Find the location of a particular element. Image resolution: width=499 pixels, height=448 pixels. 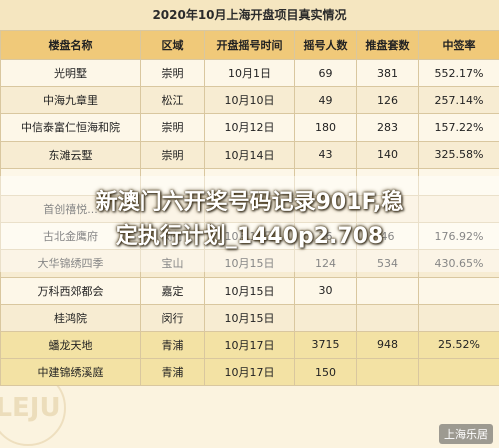

table-row: 中信泰富仁恒海和院 崇明 10月12日 180 283 157.22% is located at coordinates (249, 127).